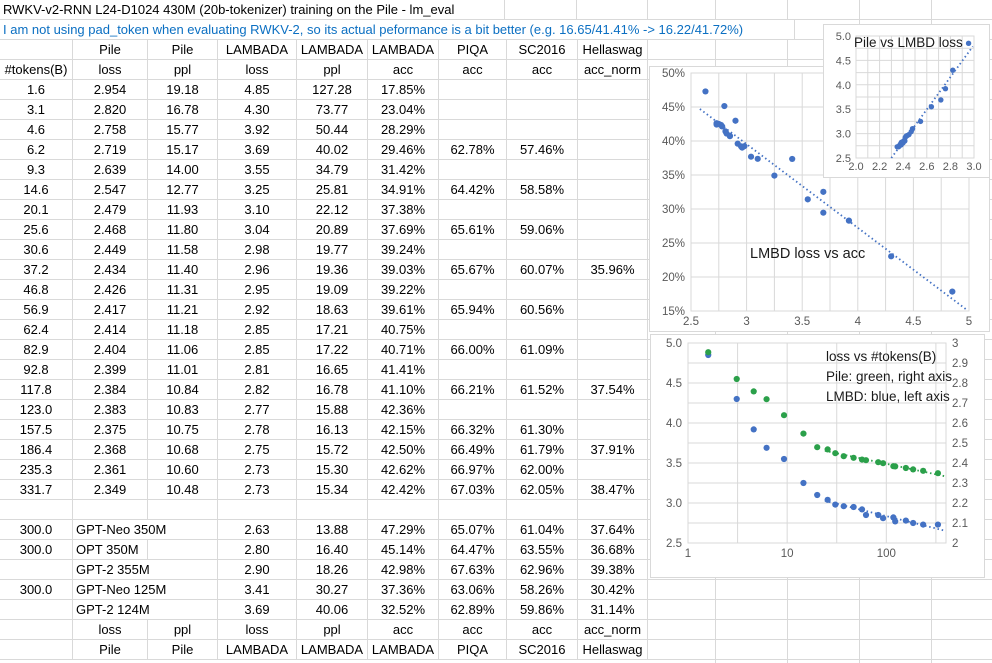 The width and height of the screenshot is (992, 663). What do you see at coordinates (332, 330) in the screenshot?
I see `table-cell: 17.21` at bounding box center [332, 330].